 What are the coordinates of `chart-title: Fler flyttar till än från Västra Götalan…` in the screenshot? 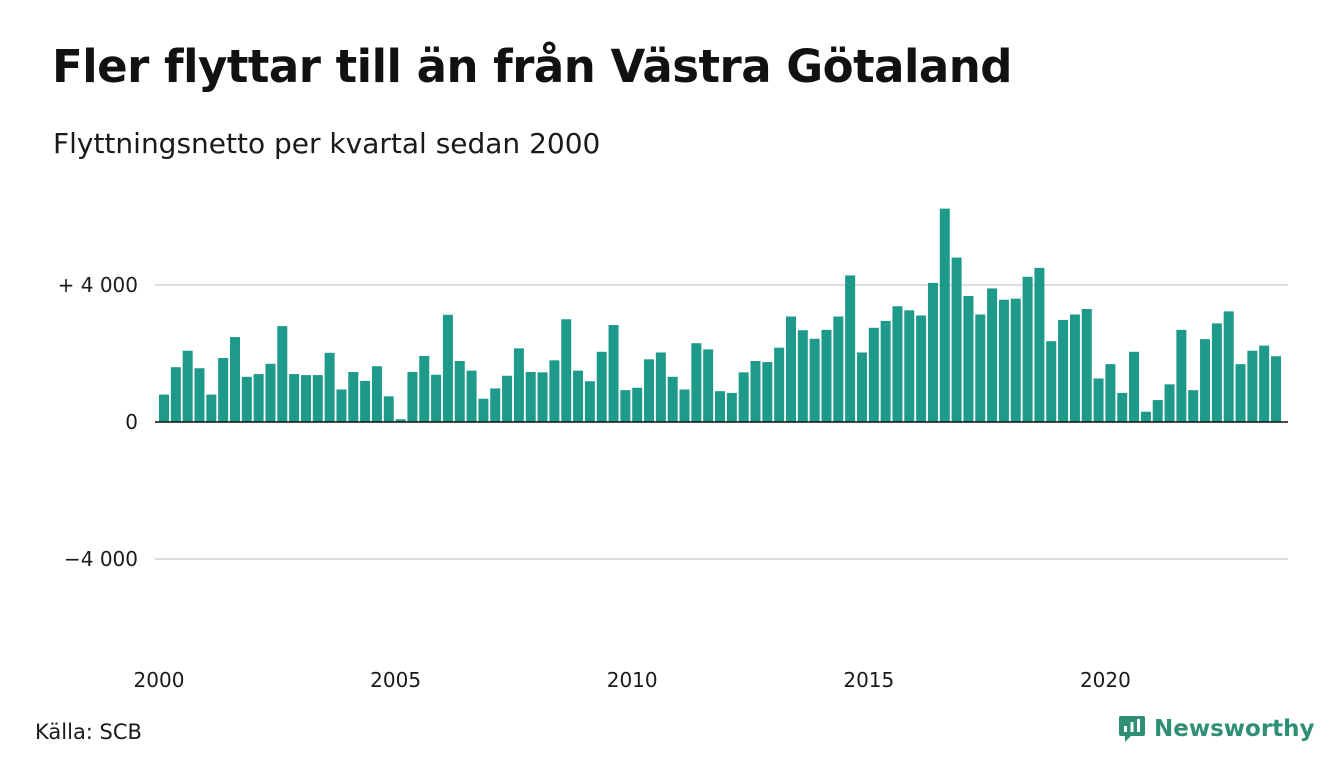 It's located at (532, 66).